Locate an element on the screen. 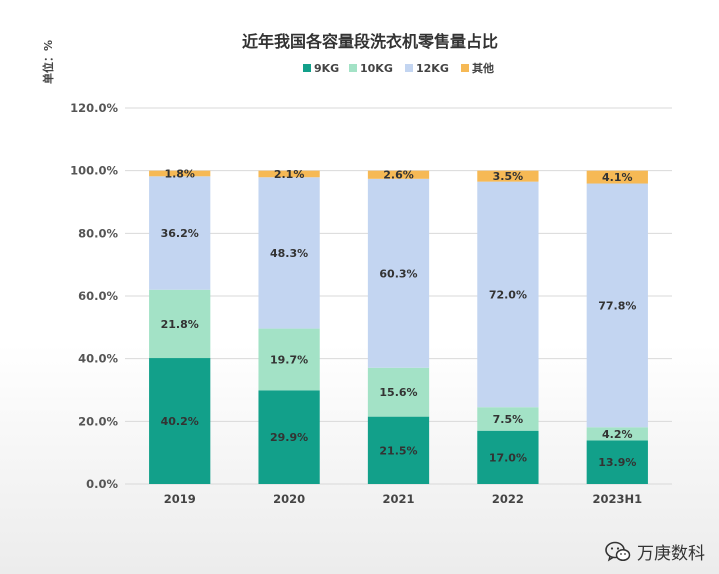 The image size is (719, 574). watermark-text: 万庚数科 is located at coordinates (671, 554).